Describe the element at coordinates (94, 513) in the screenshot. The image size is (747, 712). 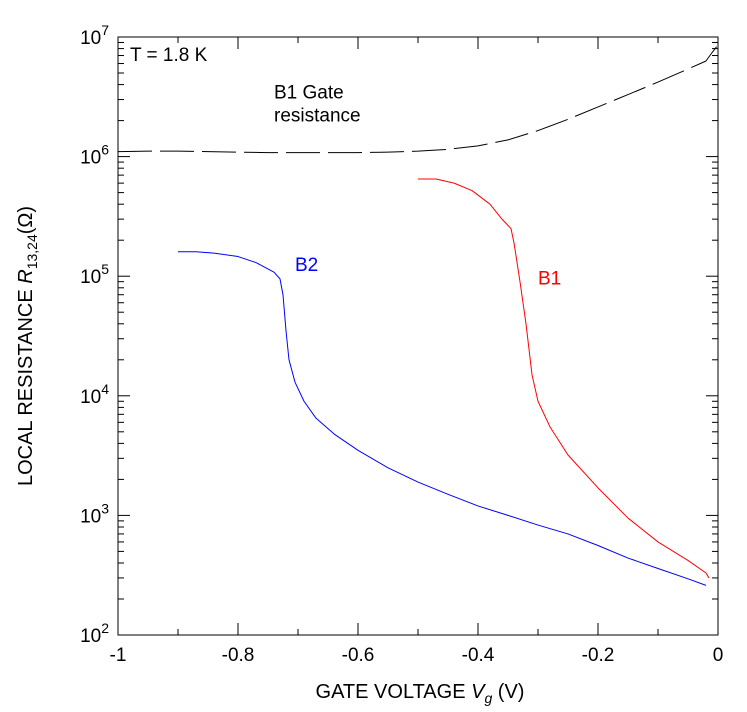
I see `y-tick-label: 10³` at that location.